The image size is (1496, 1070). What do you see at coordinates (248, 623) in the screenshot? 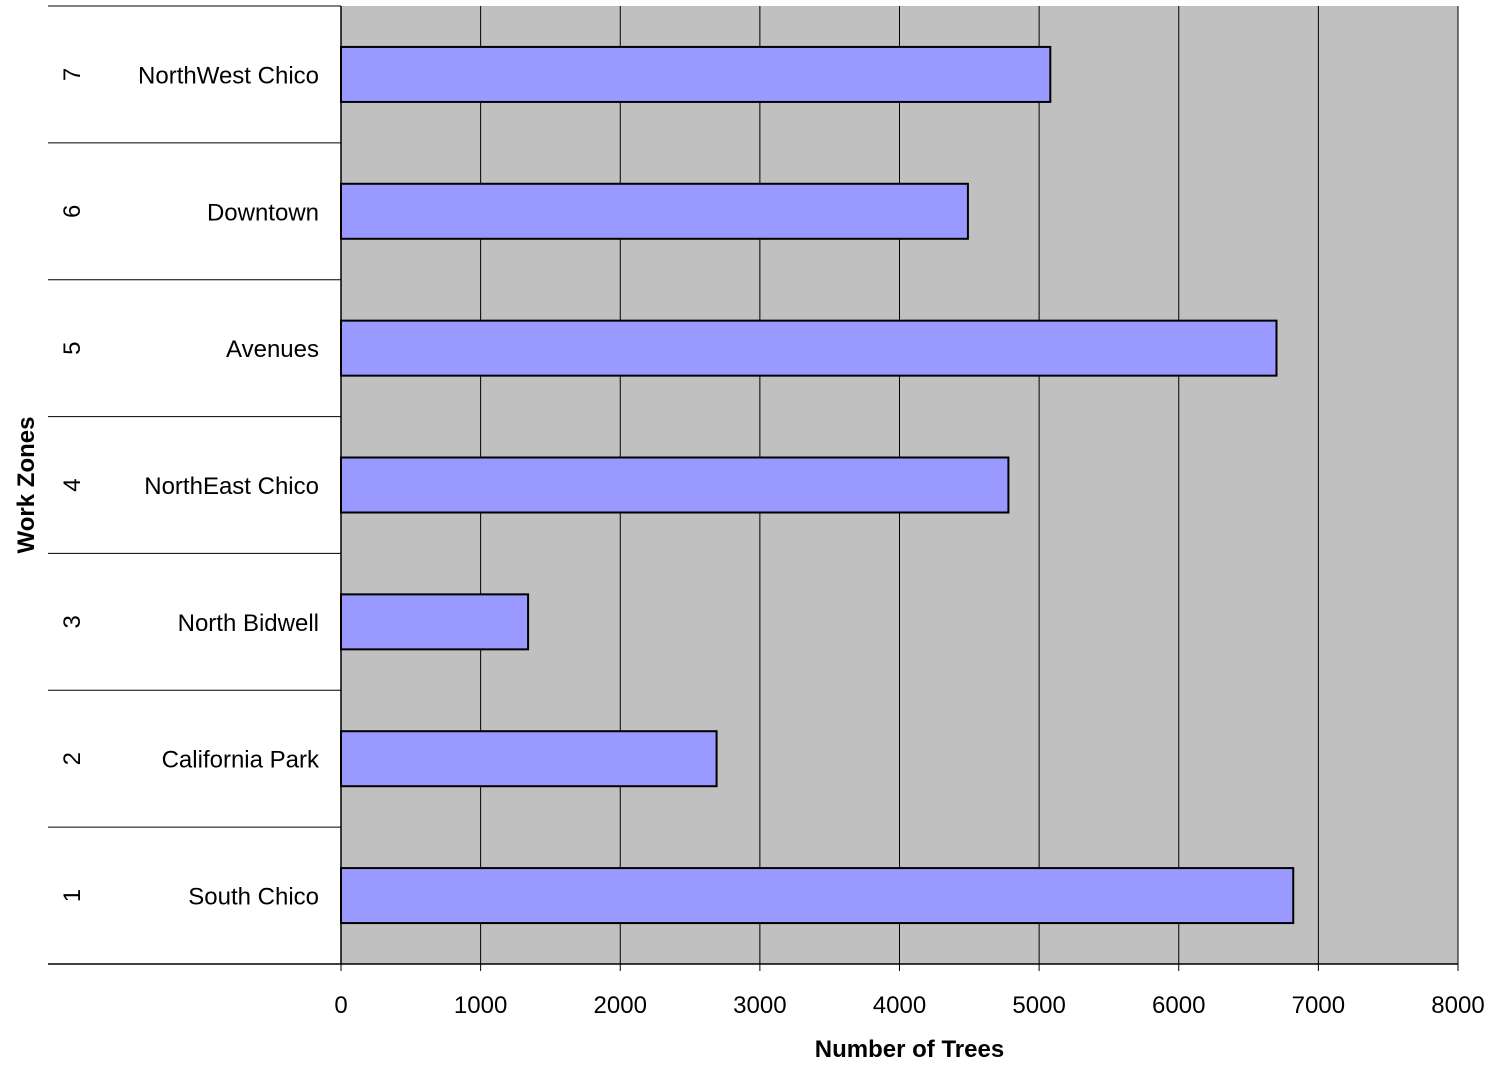
I see `category-name-label: North Bidwell` at bounding box center [248, 623].